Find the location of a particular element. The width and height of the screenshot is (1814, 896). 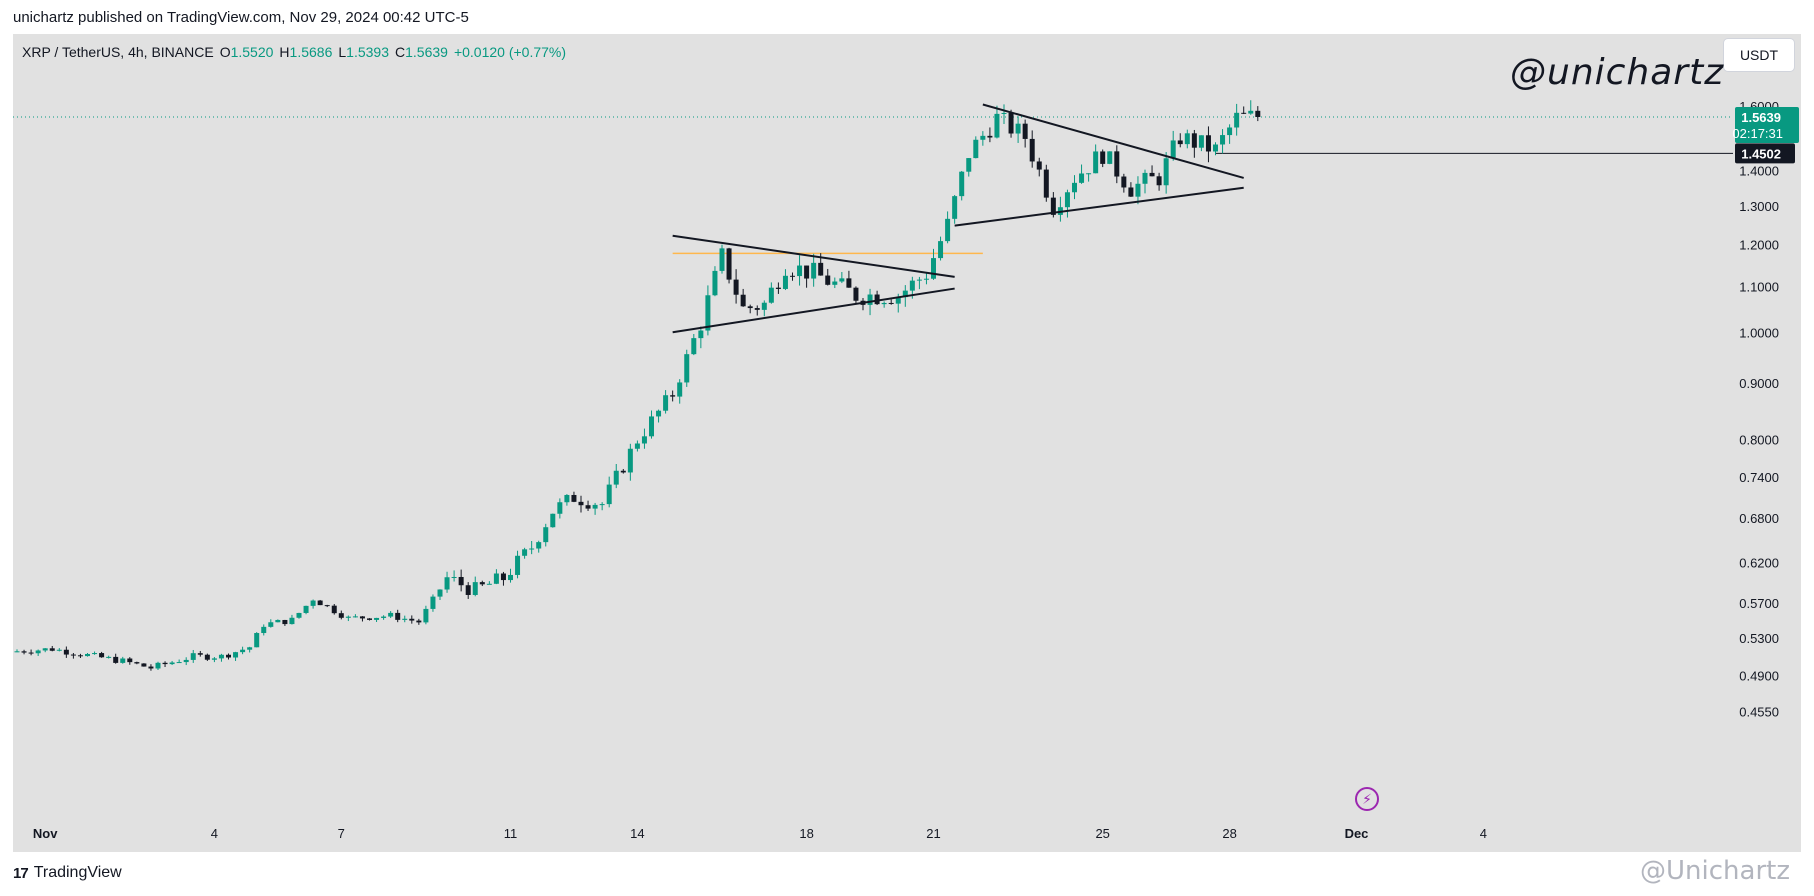

high-value: 1.5686 is located at coordinates (311, 52).